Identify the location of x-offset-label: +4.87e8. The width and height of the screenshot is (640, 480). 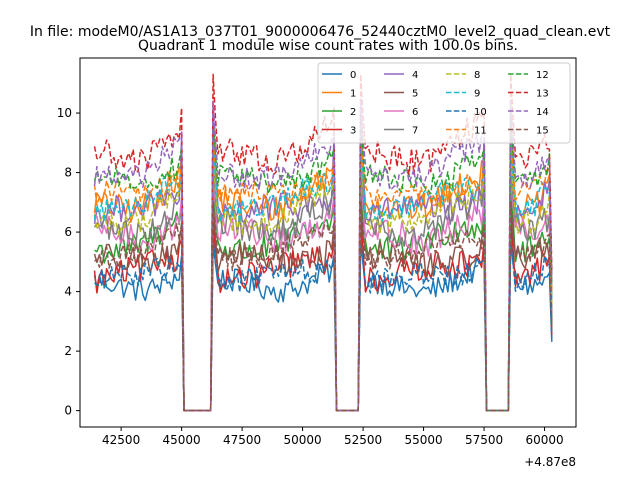
(550, 462).